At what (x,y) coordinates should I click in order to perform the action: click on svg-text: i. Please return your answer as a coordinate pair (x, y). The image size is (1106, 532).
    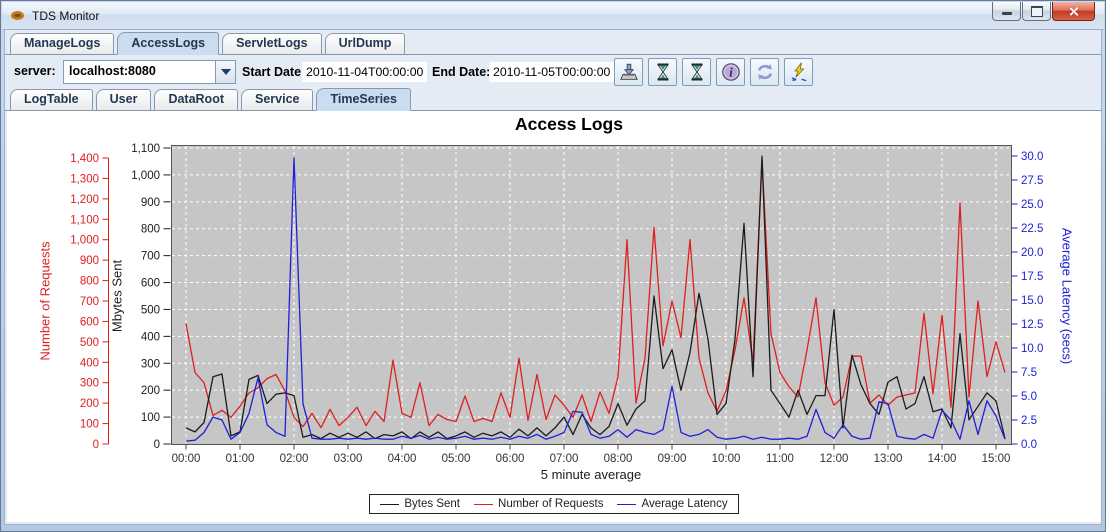
    Looking at the image, I should click on (731, 72).